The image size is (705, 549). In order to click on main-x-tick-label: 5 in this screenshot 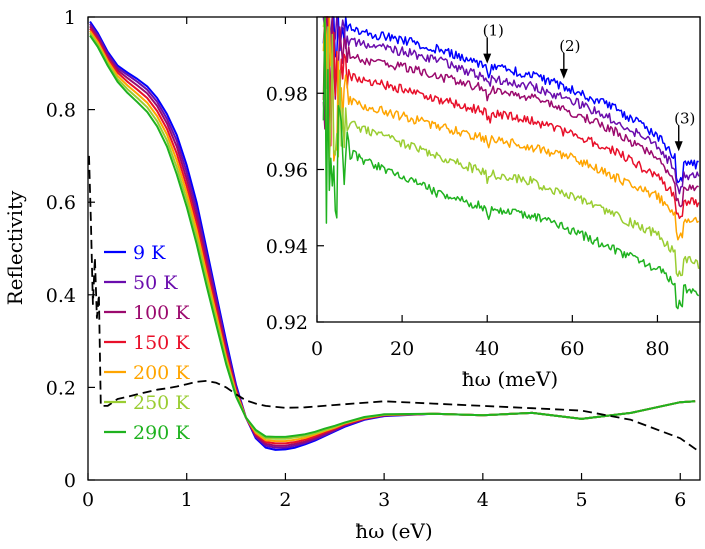, I will do `click(582, 500)`.